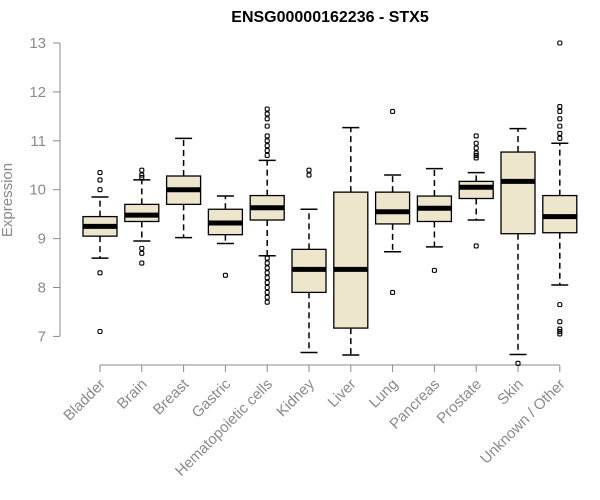  What do you see at coordinates (560, 188) in the screenshot?
I see `box-unknown-other` at bounding box center [560, 188].